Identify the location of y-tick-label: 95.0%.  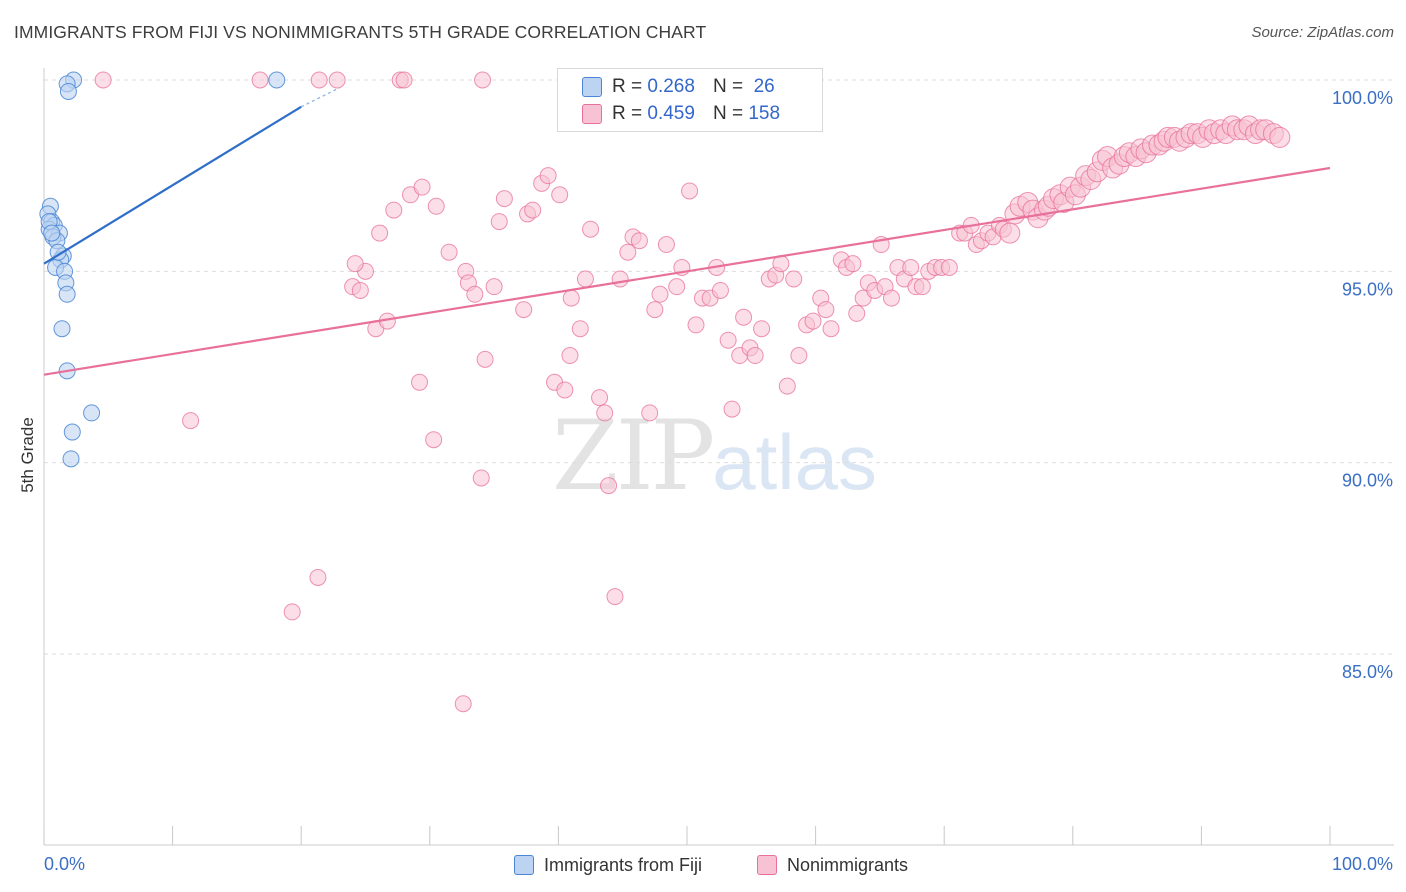
(1367, 289).